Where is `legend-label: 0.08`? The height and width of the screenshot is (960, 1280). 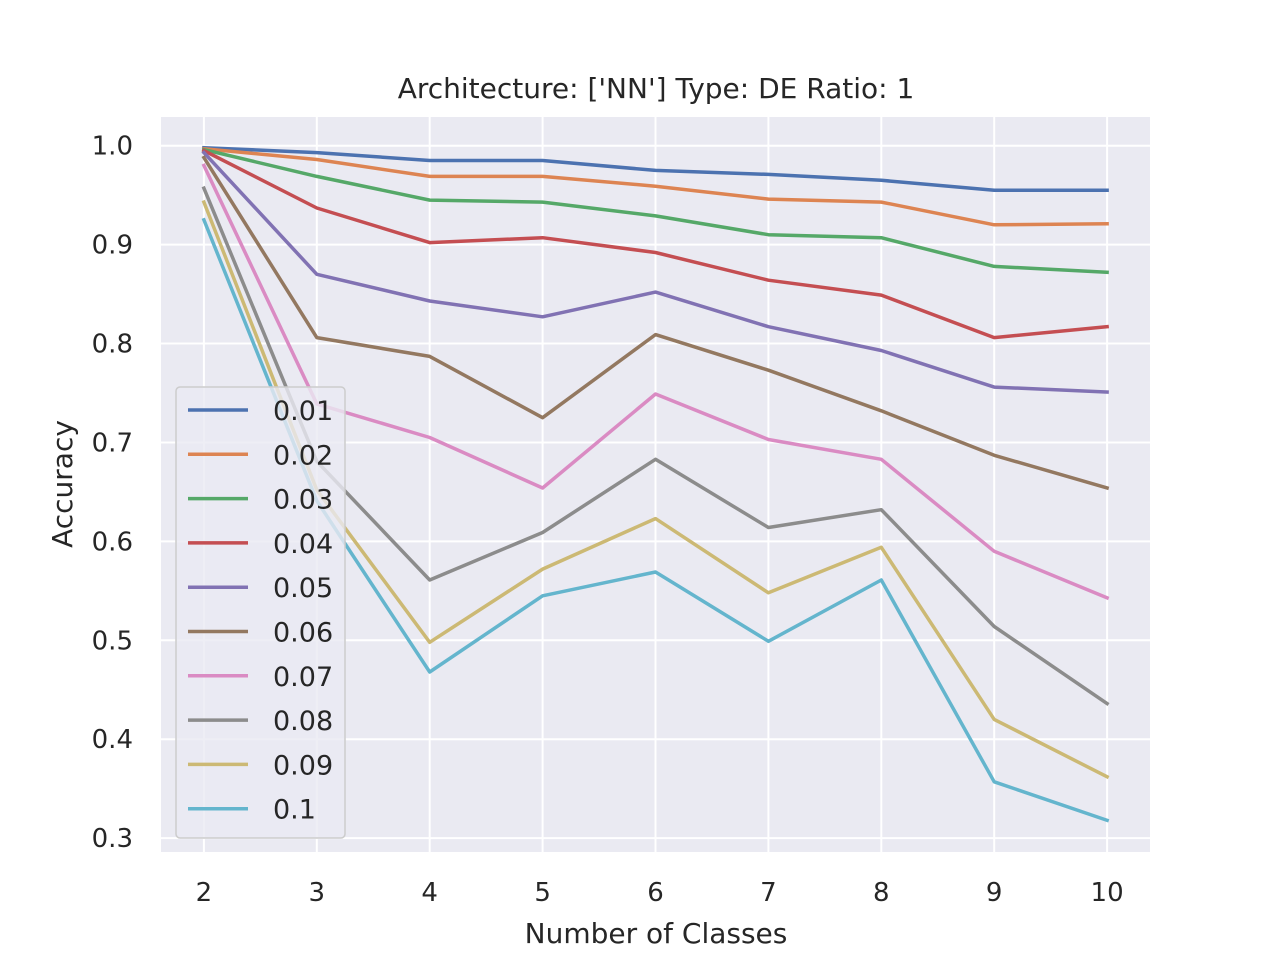 legend-label: 0.08 is located at coordinates (303, 721).